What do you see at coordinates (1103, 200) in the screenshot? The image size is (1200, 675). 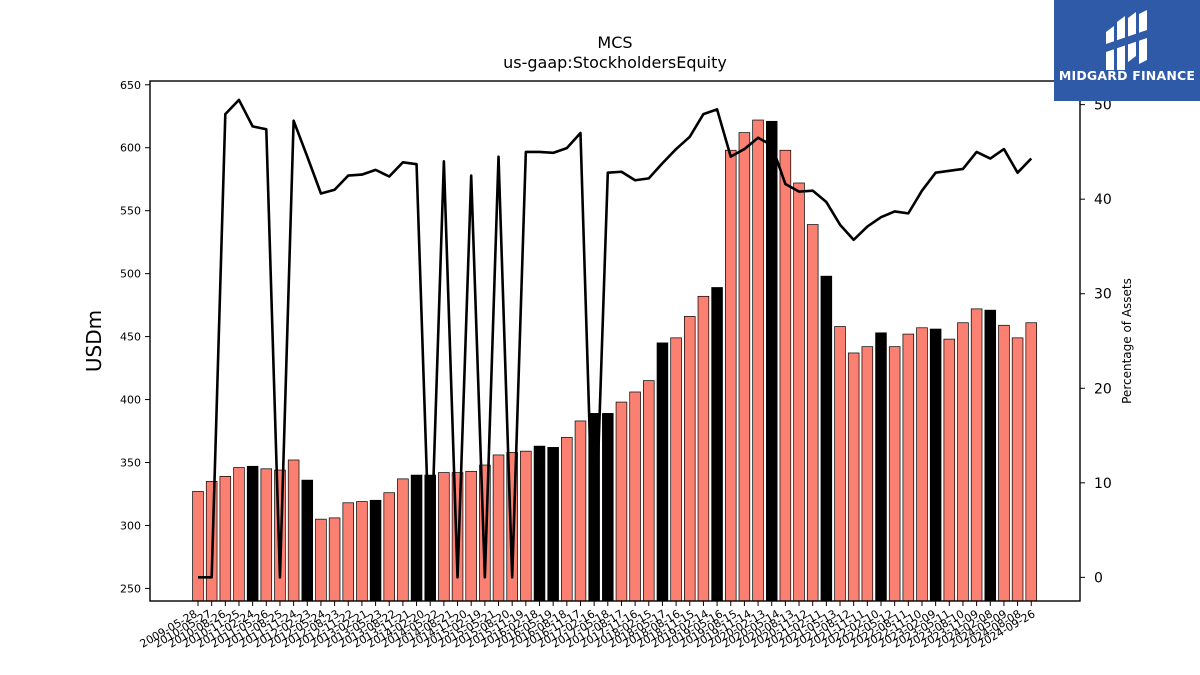 I see `y2-tick-label: 40` at bounding box center [1103, 200].